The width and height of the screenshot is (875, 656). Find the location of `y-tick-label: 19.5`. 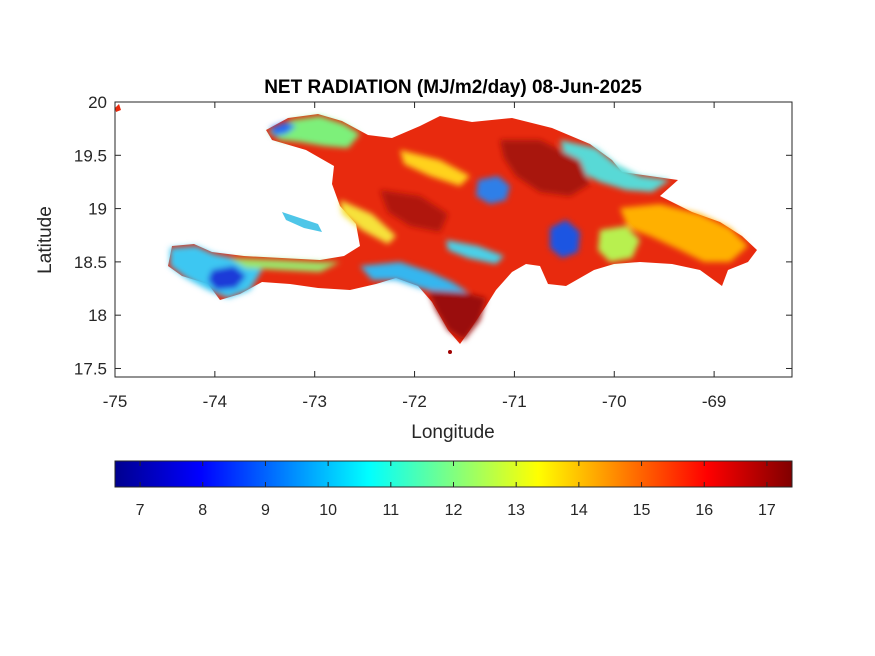

y-tick-label: 19.5 is located at coordinates (90, 155).